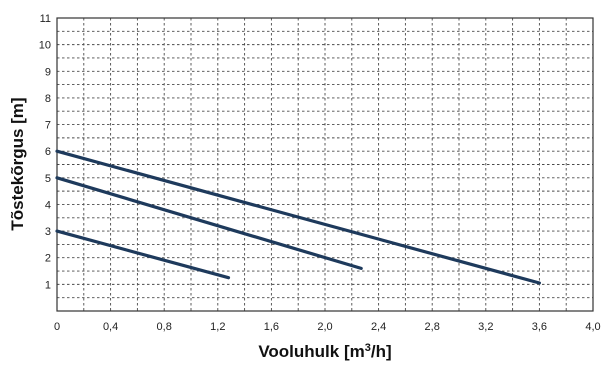 The height and width of the screenshot is (367, 607). Describe the element at coordinates (48, 126) in the screenshot. I see `y-tick-label: 7` at that location.